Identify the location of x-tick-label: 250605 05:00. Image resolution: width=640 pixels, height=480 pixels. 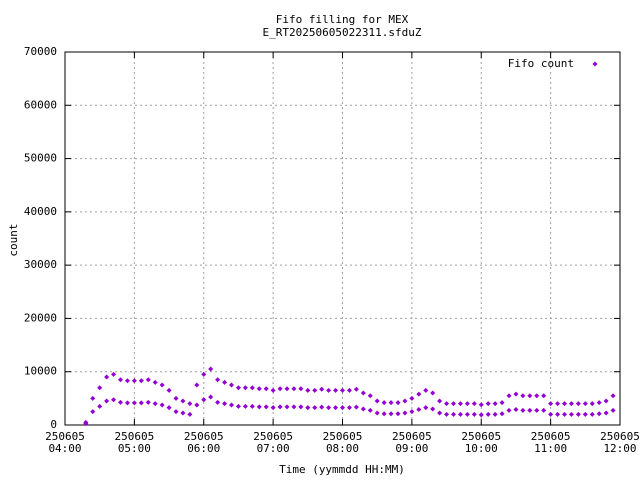
(135, 442).